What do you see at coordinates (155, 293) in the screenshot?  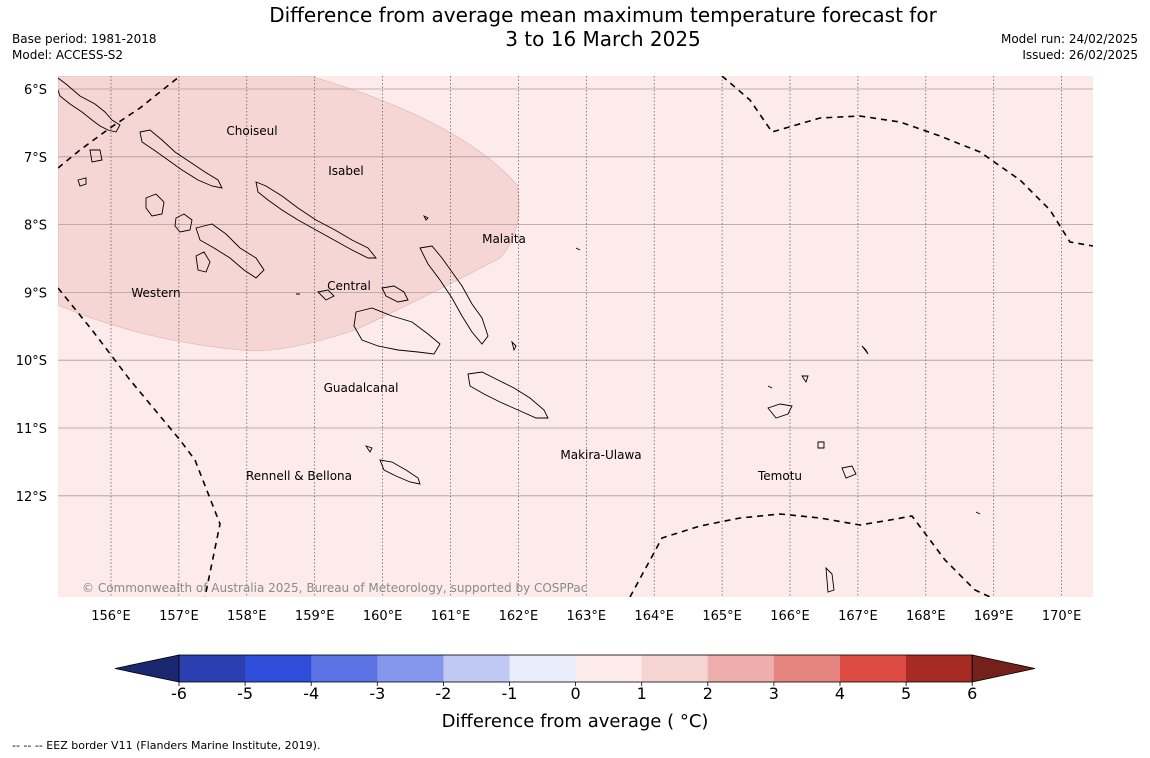 I see `region-label: Western` at bounding box center [155, 293].